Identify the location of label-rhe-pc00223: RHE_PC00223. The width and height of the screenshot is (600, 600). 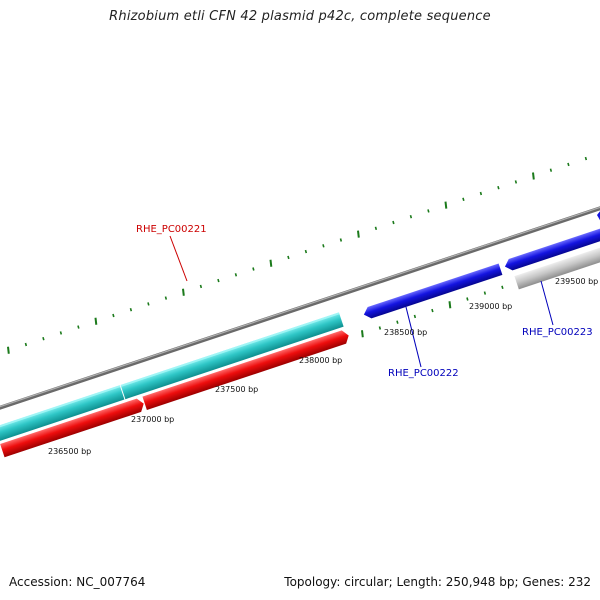
(557, 332).